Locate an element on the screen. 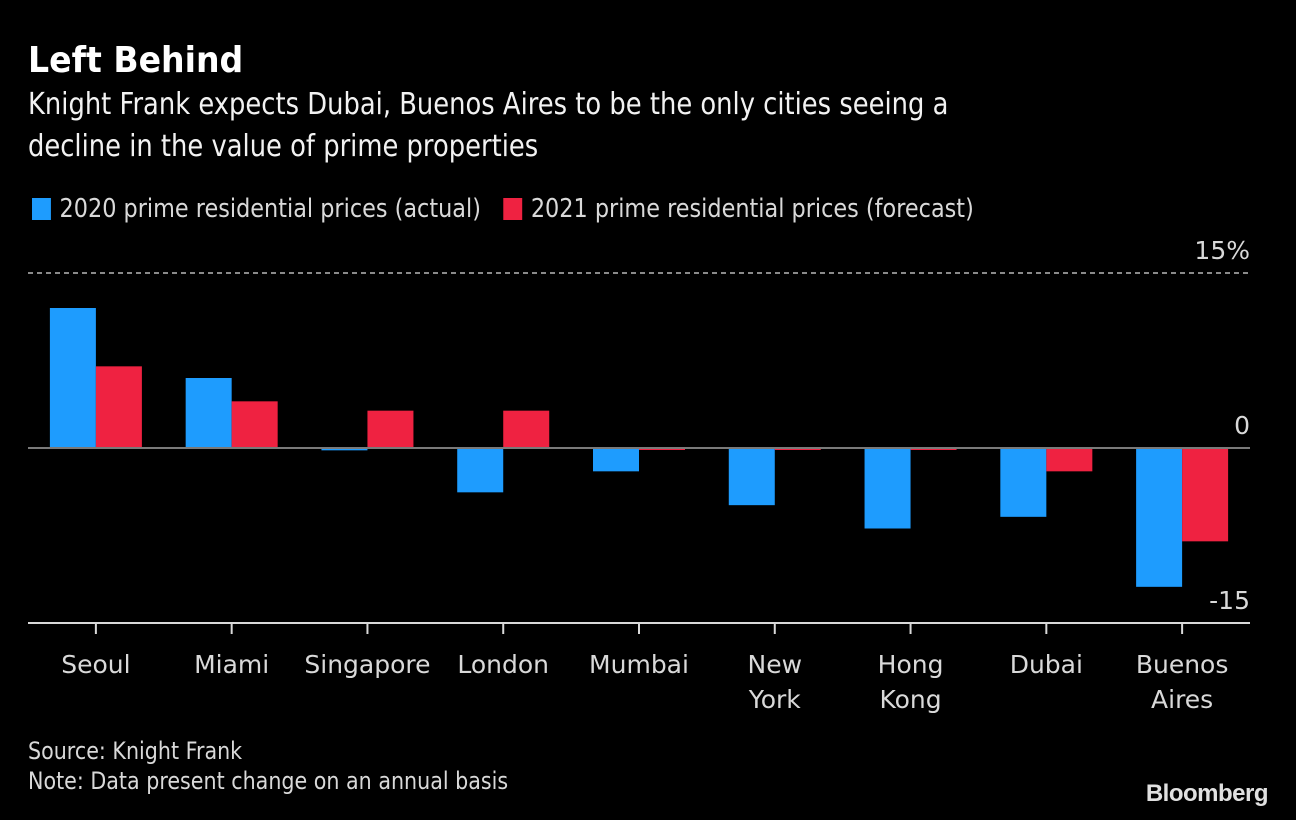 This screenshot has width=1296, height=820. bar-2020-singapore is located at coordinates (344, 449).